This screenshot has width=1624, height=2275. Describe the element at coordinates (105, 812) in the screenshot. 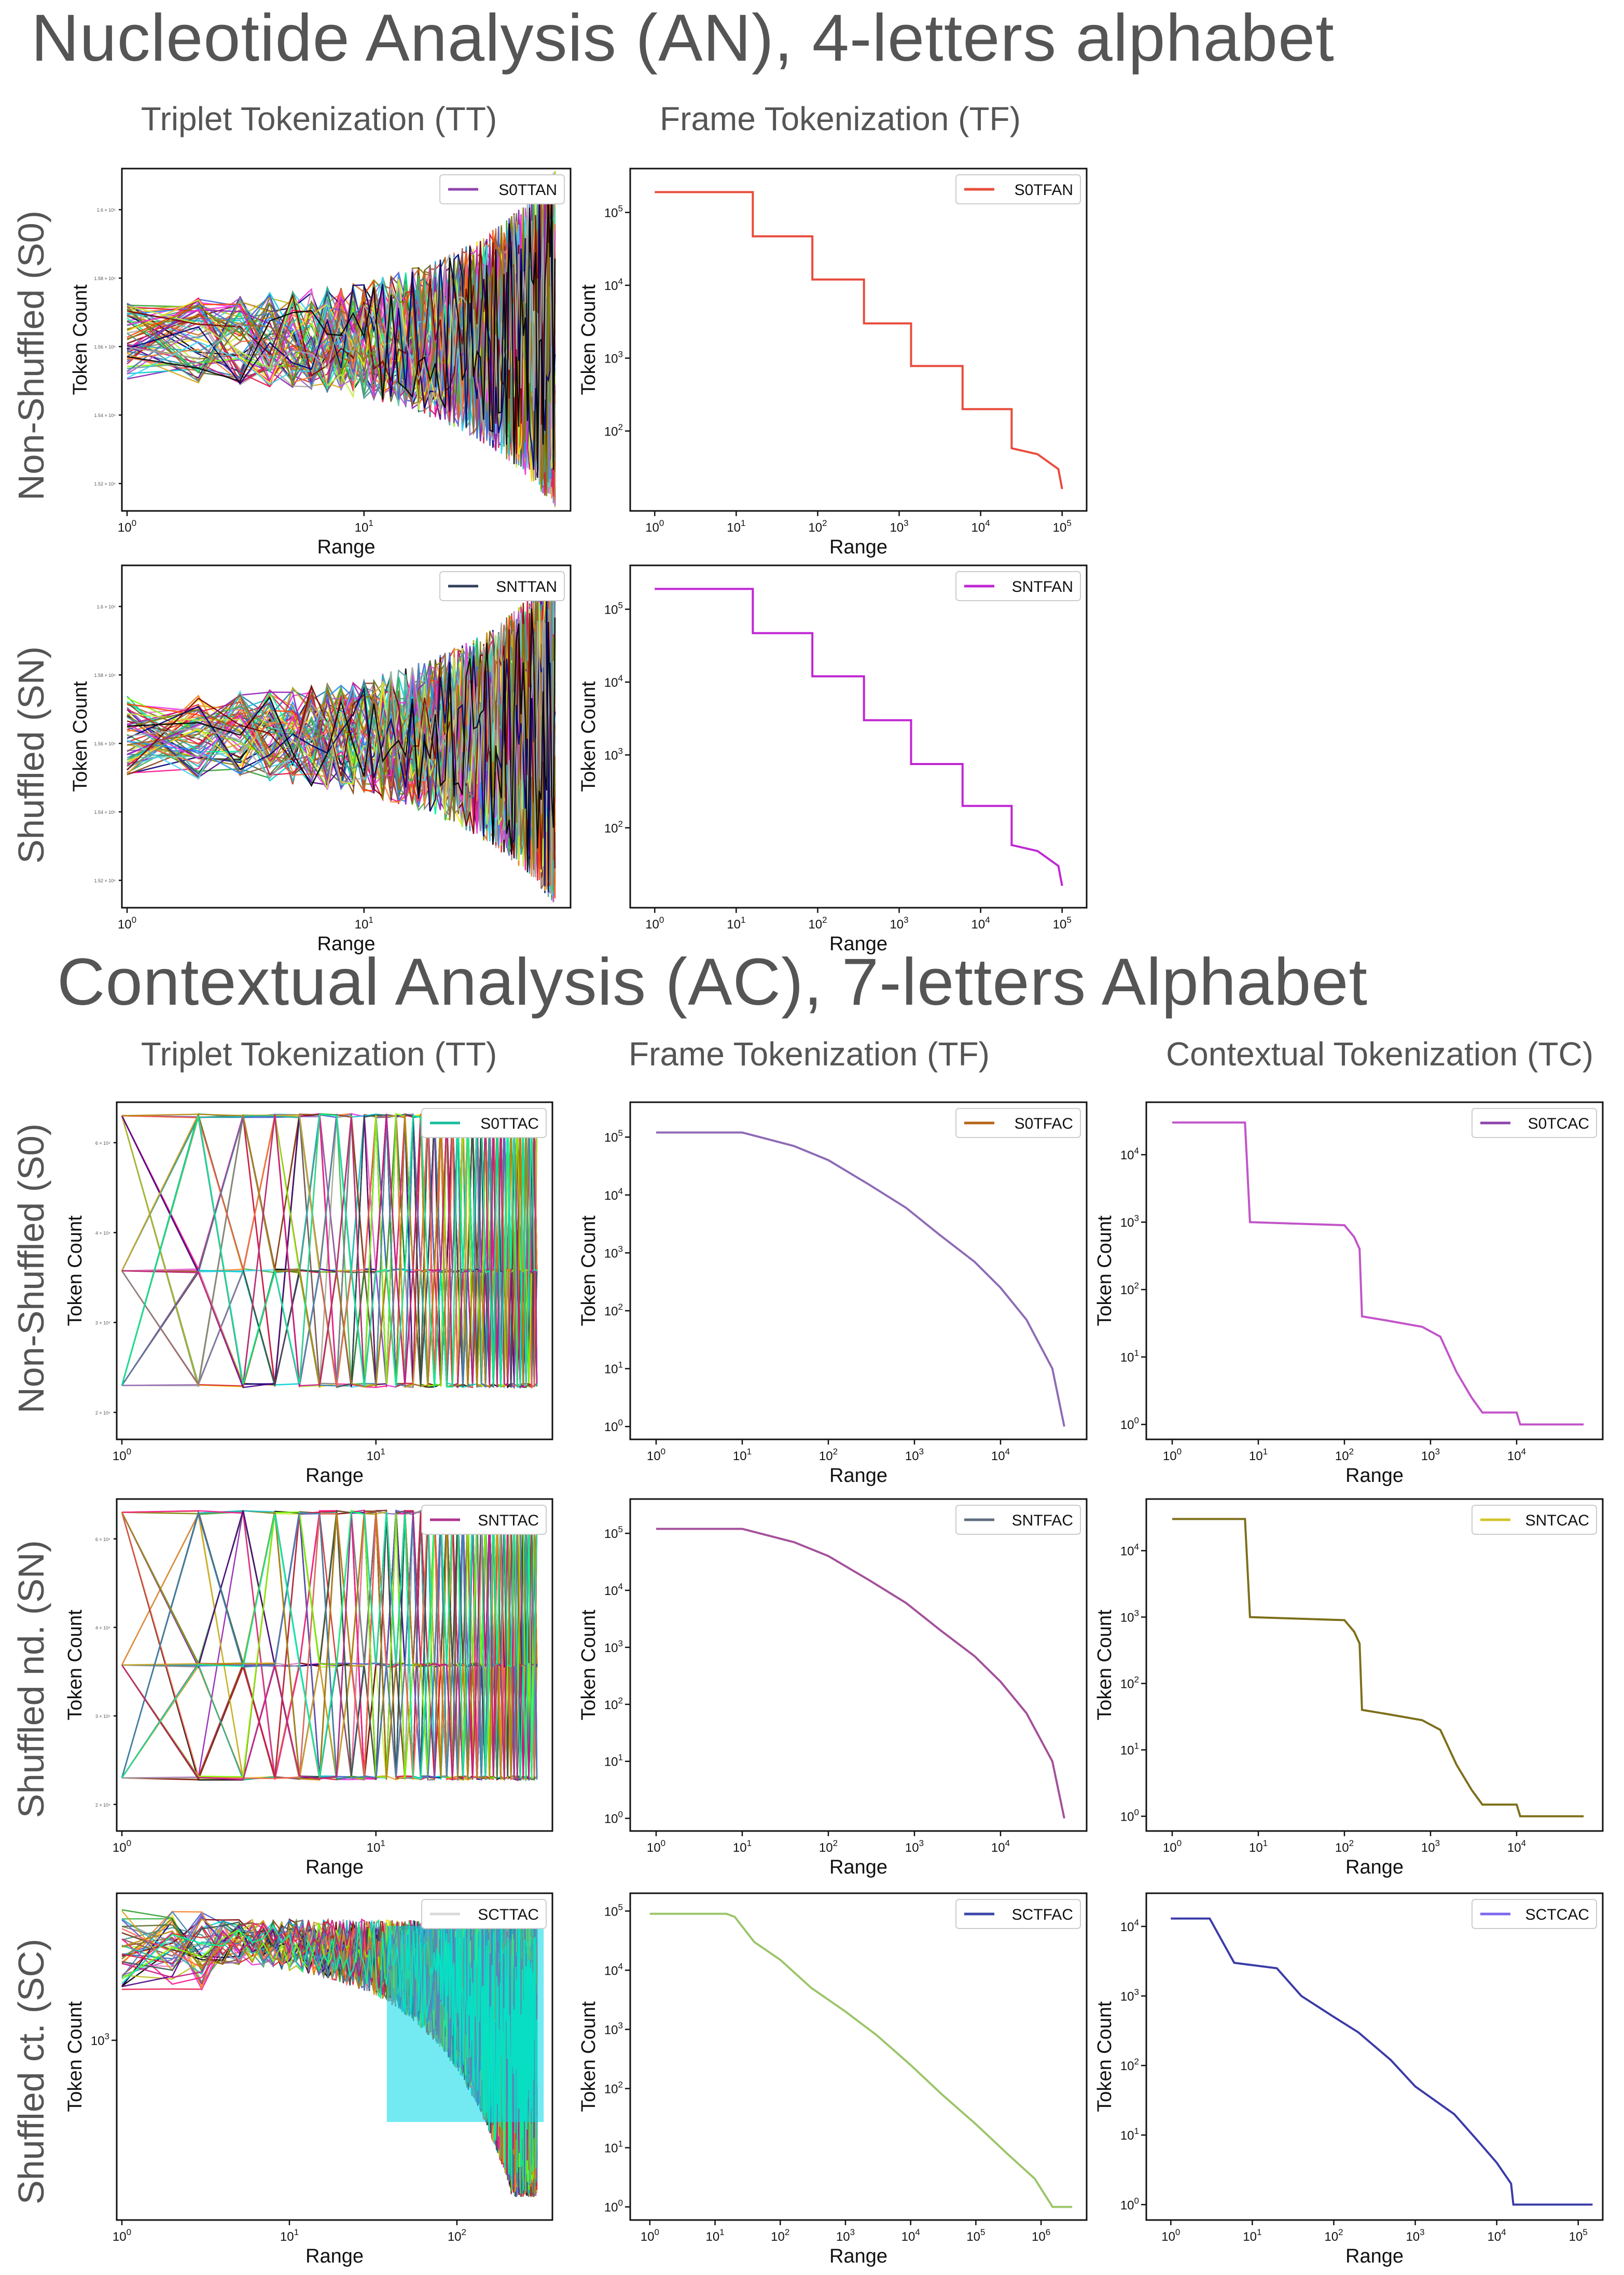

I see `y-tick-label: 1.54 × 10⁶` at that location.